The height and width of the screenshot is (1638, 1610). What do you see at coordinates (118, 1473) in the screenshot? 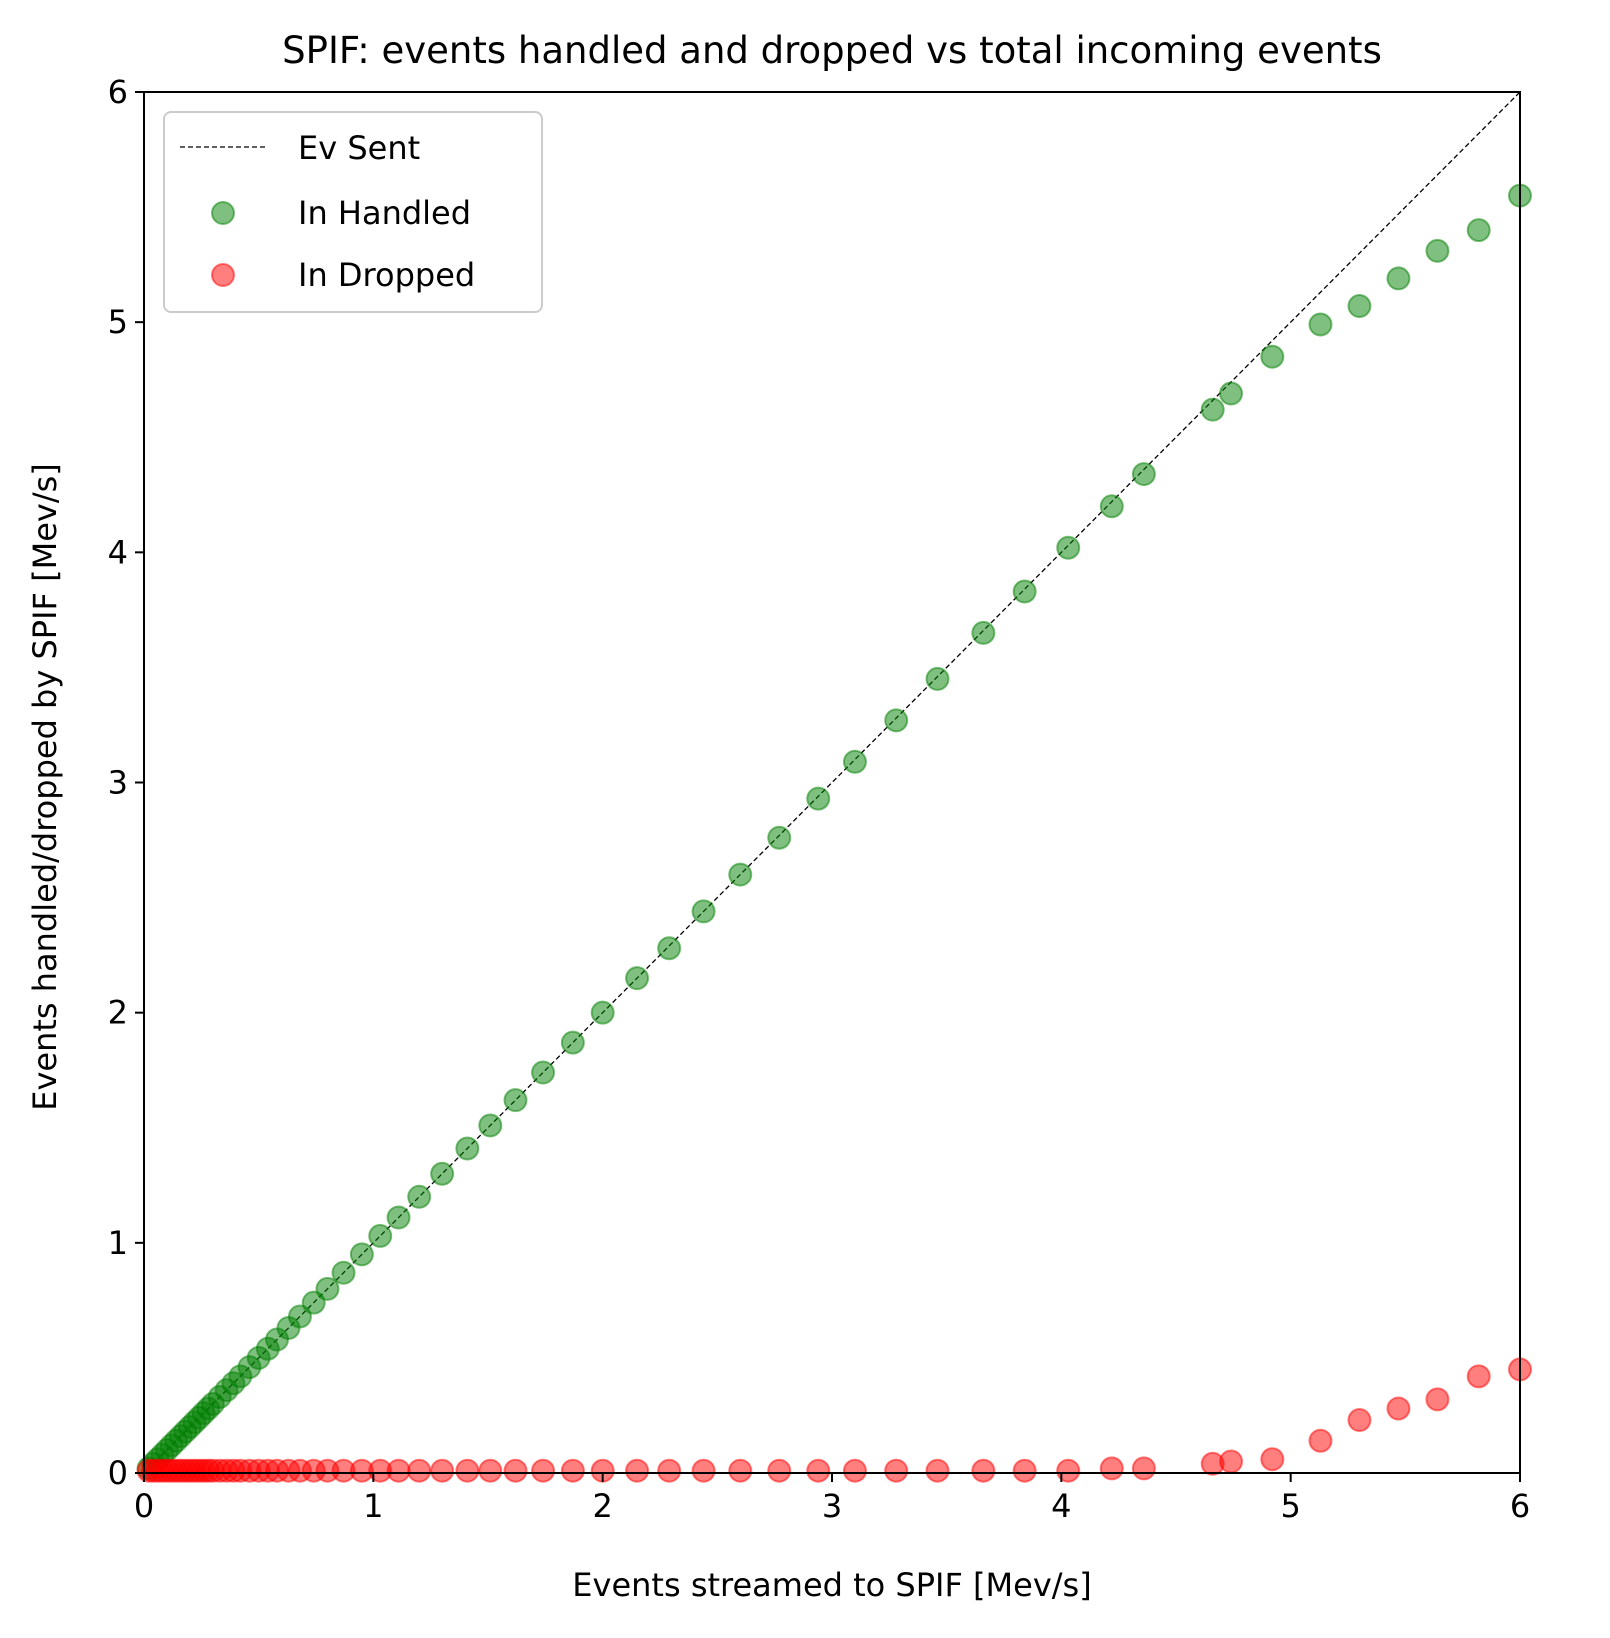
I see `y-tick-label: 0` at bounding box center [118, 1473].